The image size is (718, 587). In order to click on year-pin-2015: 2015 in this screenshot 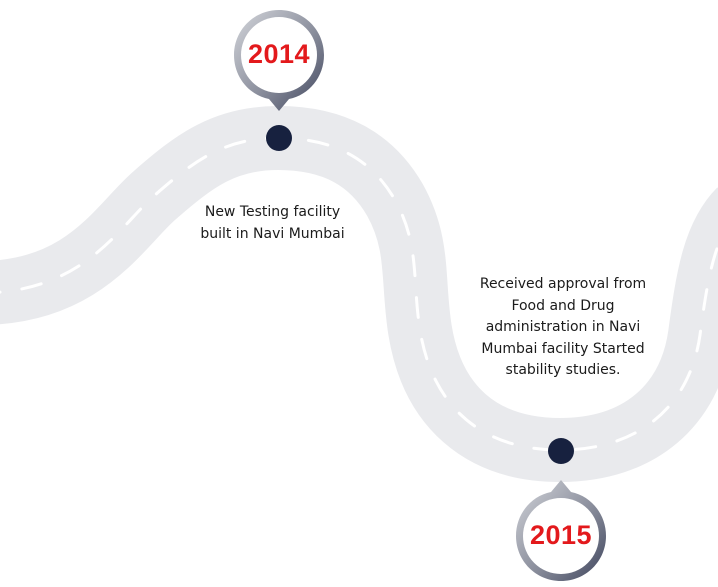, I will do `click(561, 528)`.